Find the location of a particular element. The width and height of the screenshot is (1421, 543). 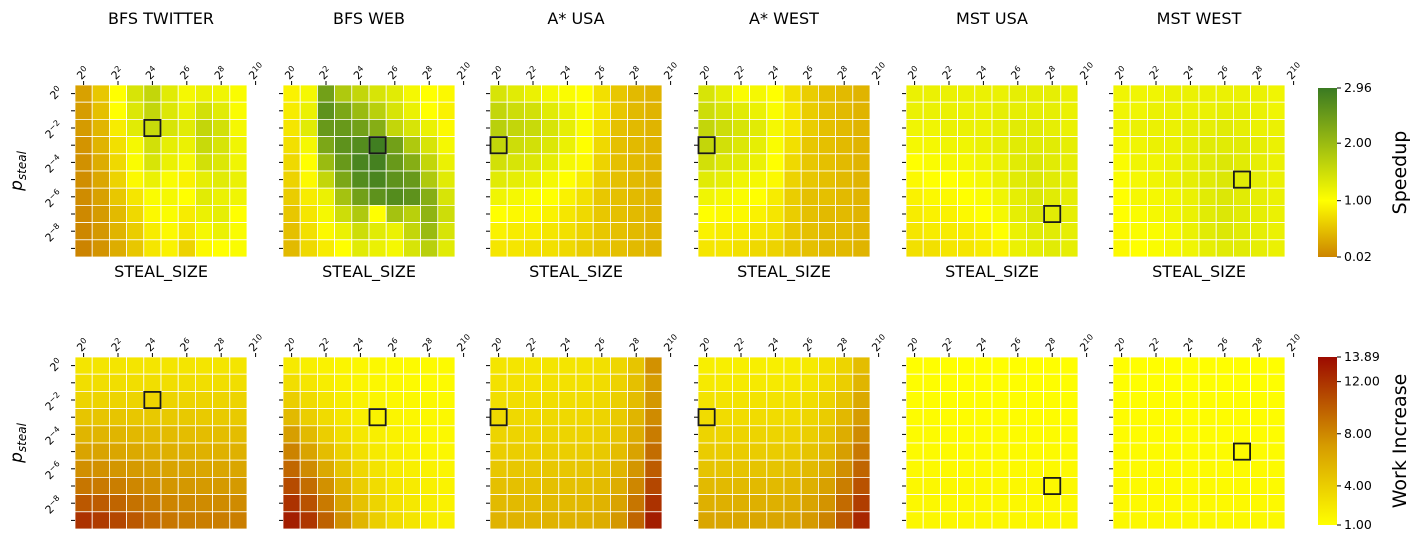

x-tick-label: 24 is located at coordinates (566, 73).